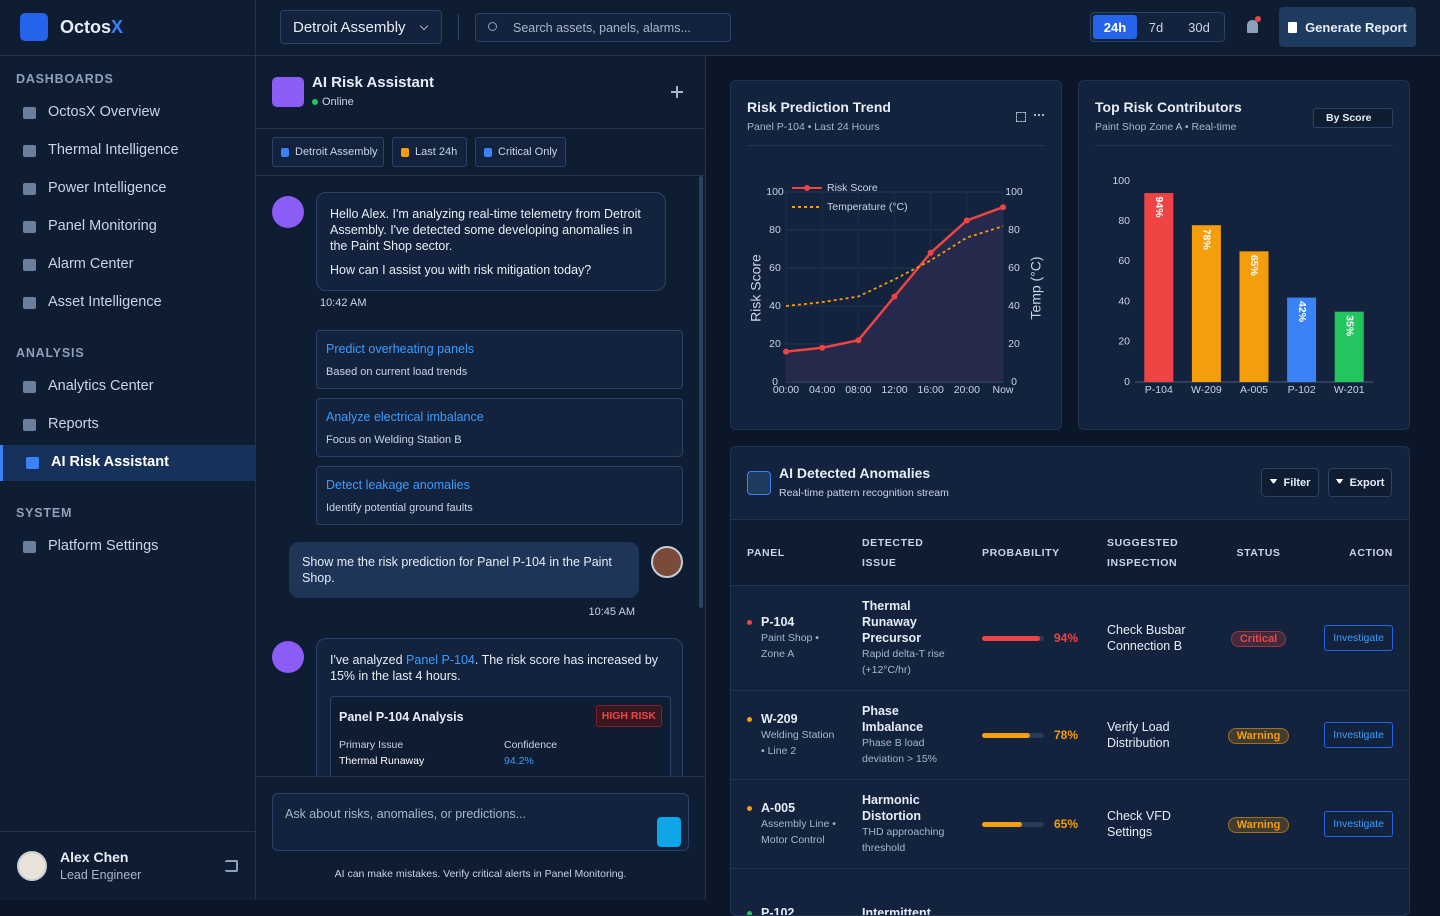  I want to click on site-selector: Detroit Assembly, so click(361, 27).